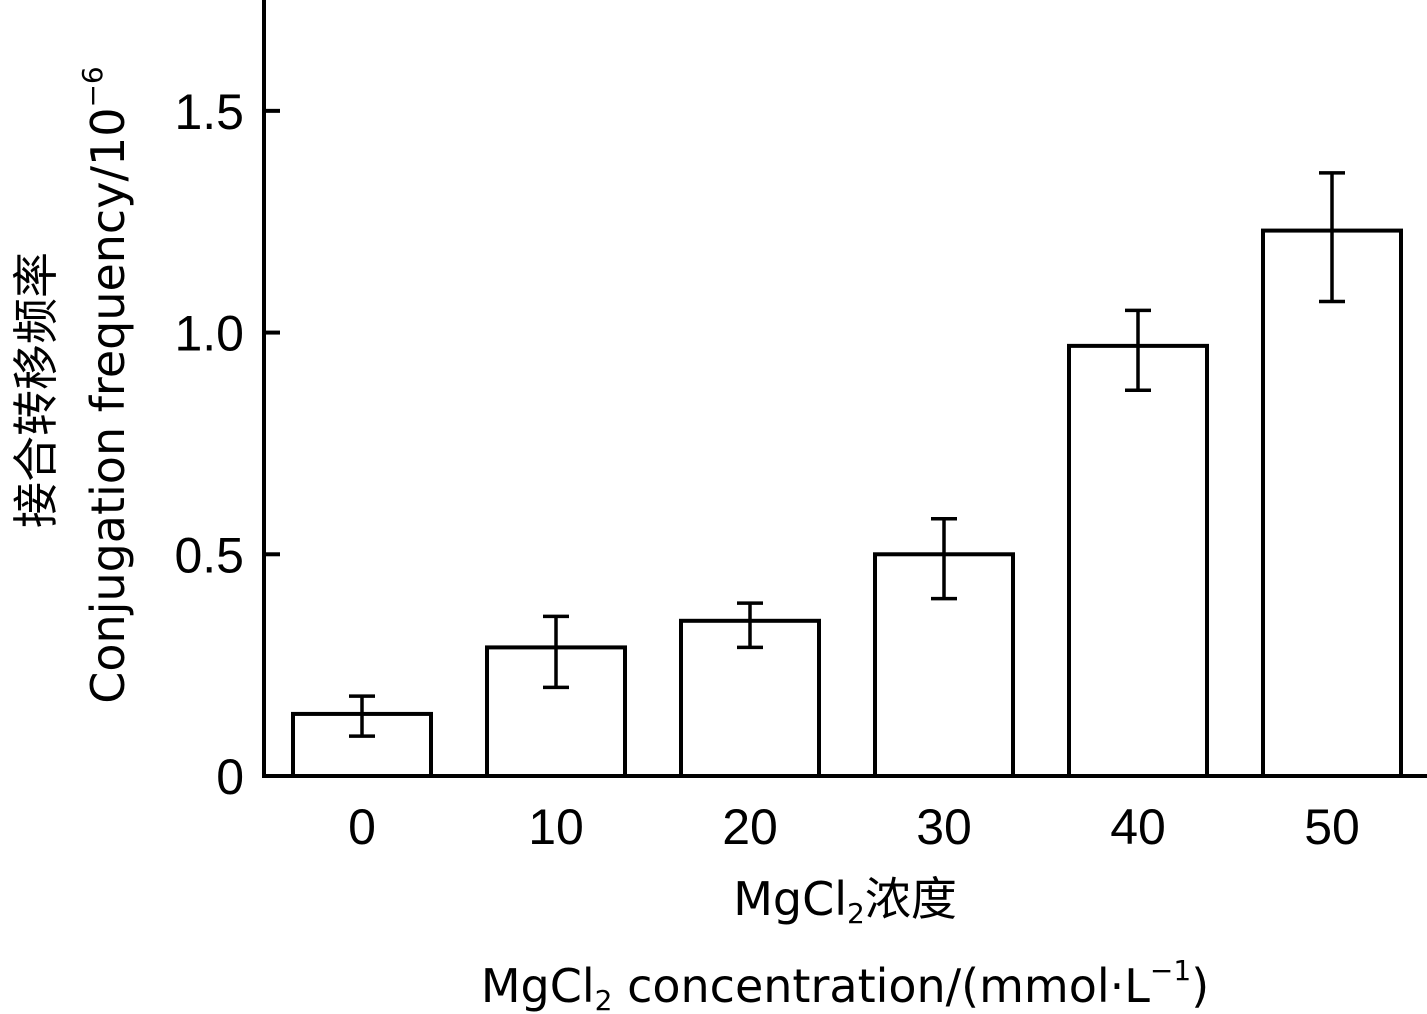 This screenshot has height=1014, width=1427. I want to click on y-tick-label: 0.5, so click(209, 555).